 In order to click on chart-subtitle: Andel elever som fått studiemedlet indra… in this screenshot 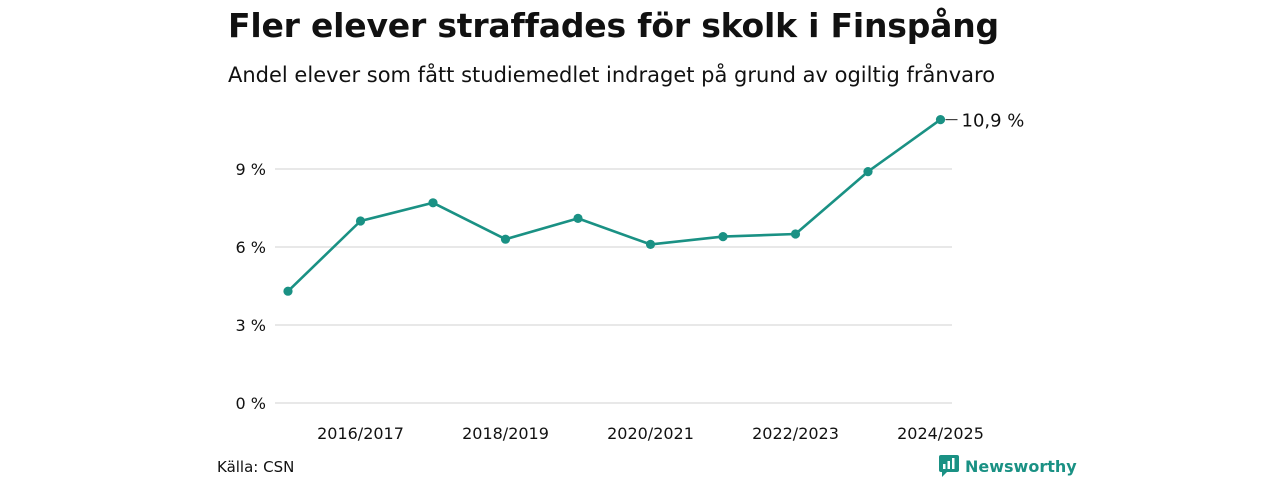, I will do `click(612, 75)`.